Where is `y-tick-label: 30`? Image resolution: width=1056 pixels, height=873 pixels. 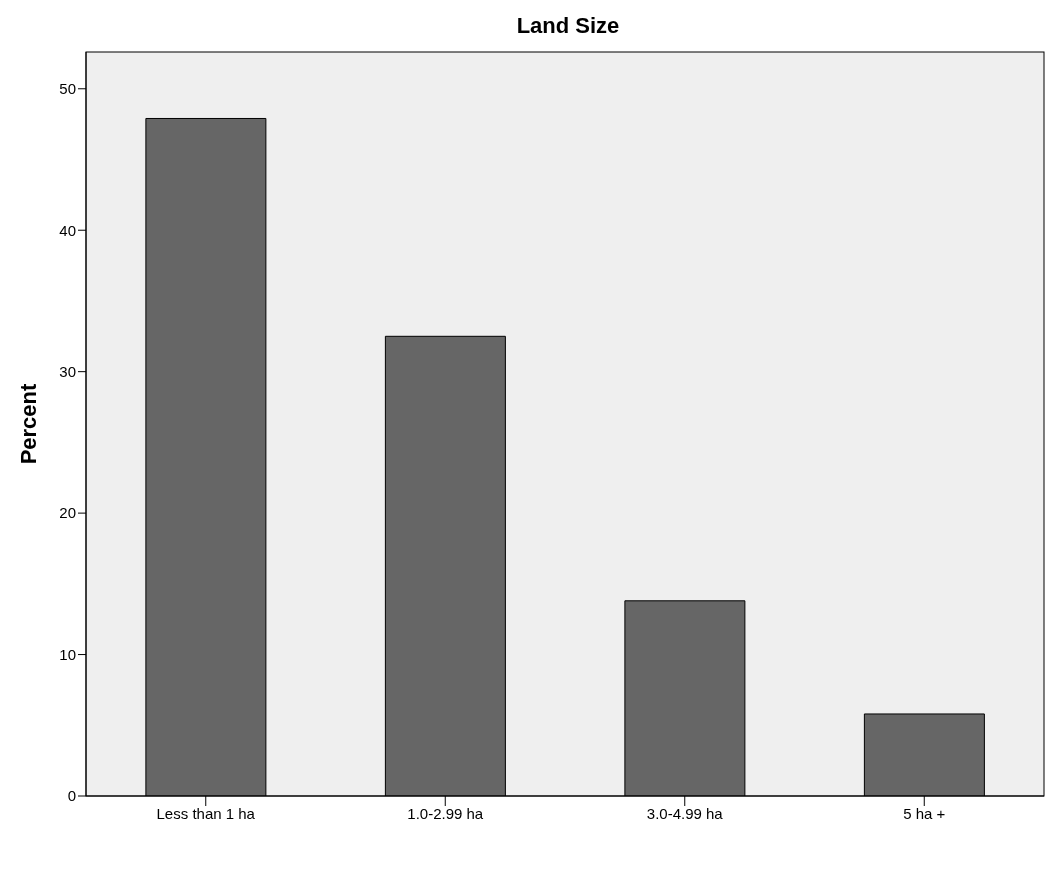 y-tick-label: 30 is located at coordinates (67, 371).